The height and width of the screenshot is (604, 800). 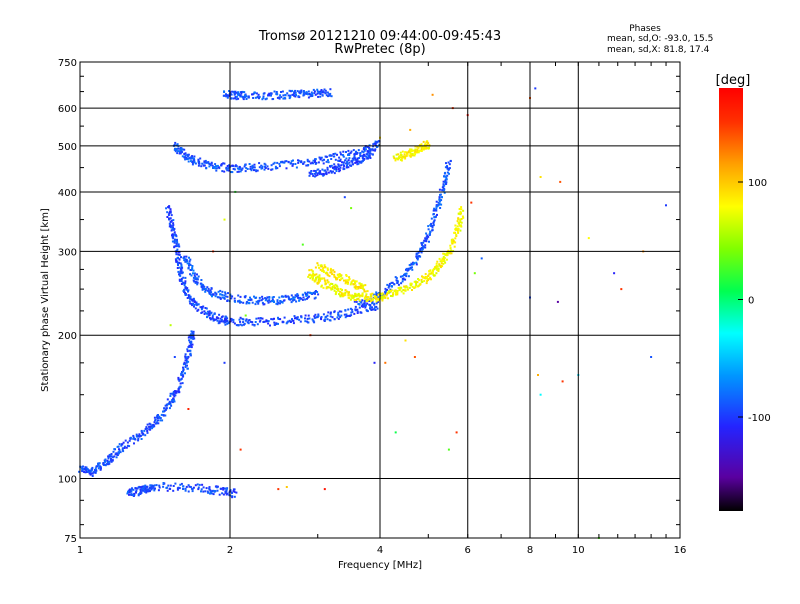 I want to click on x-tick-label: 4, so click(x=380, y=550).